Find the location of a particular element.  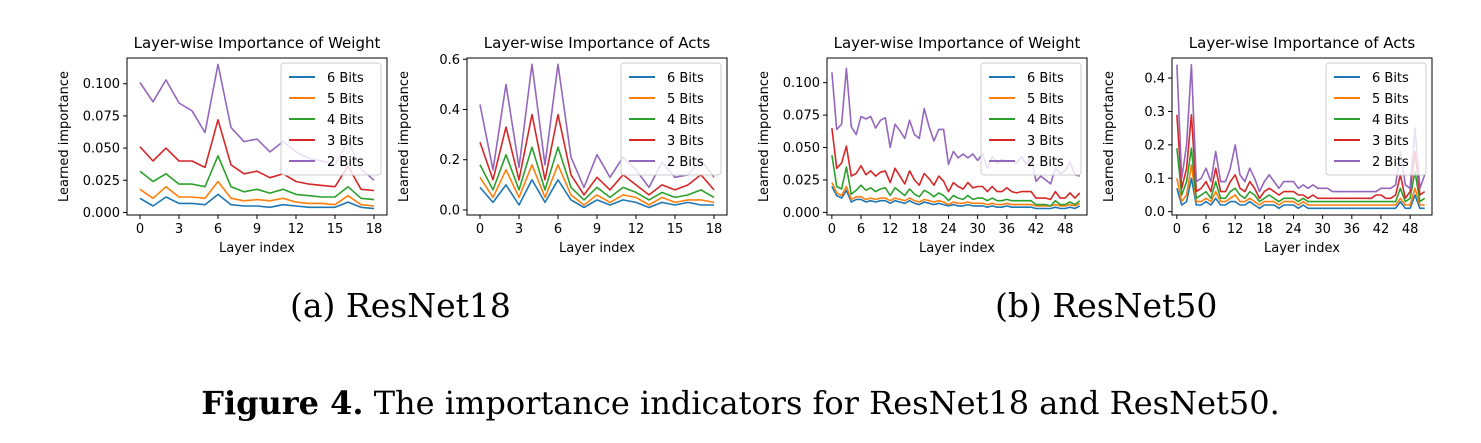

y-tick-label: 0.100 is located at coordinates (101, 84).